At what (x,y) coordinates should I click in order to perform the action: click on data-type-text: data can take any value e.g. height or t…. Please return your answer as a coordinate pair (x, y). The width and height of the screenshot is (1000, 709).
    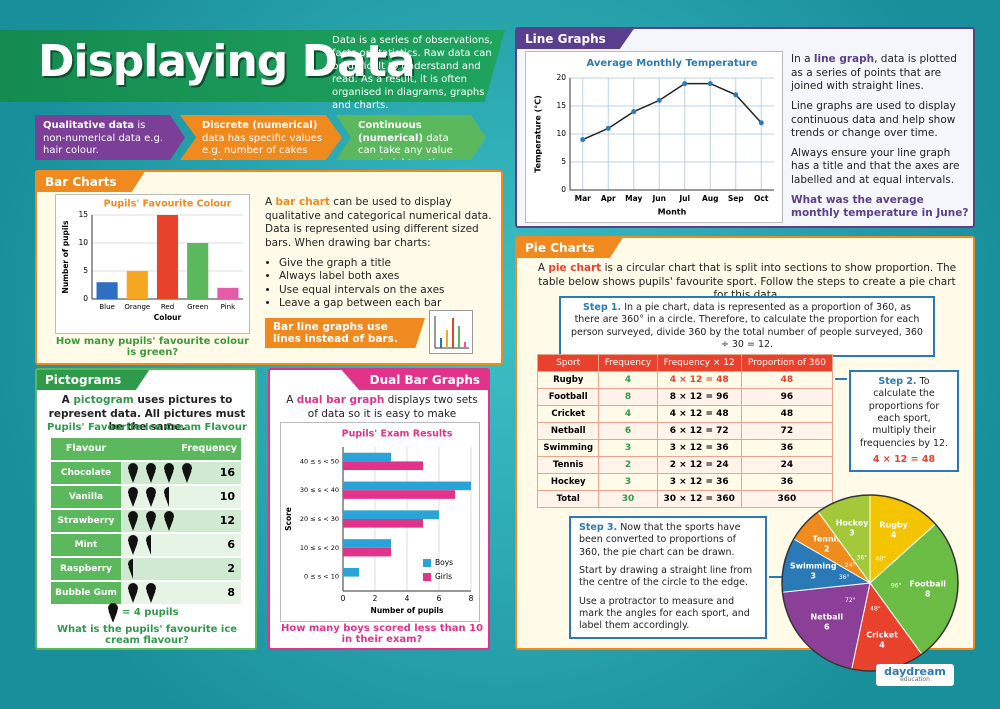
    Looking at the image, I should click on (406, 150).